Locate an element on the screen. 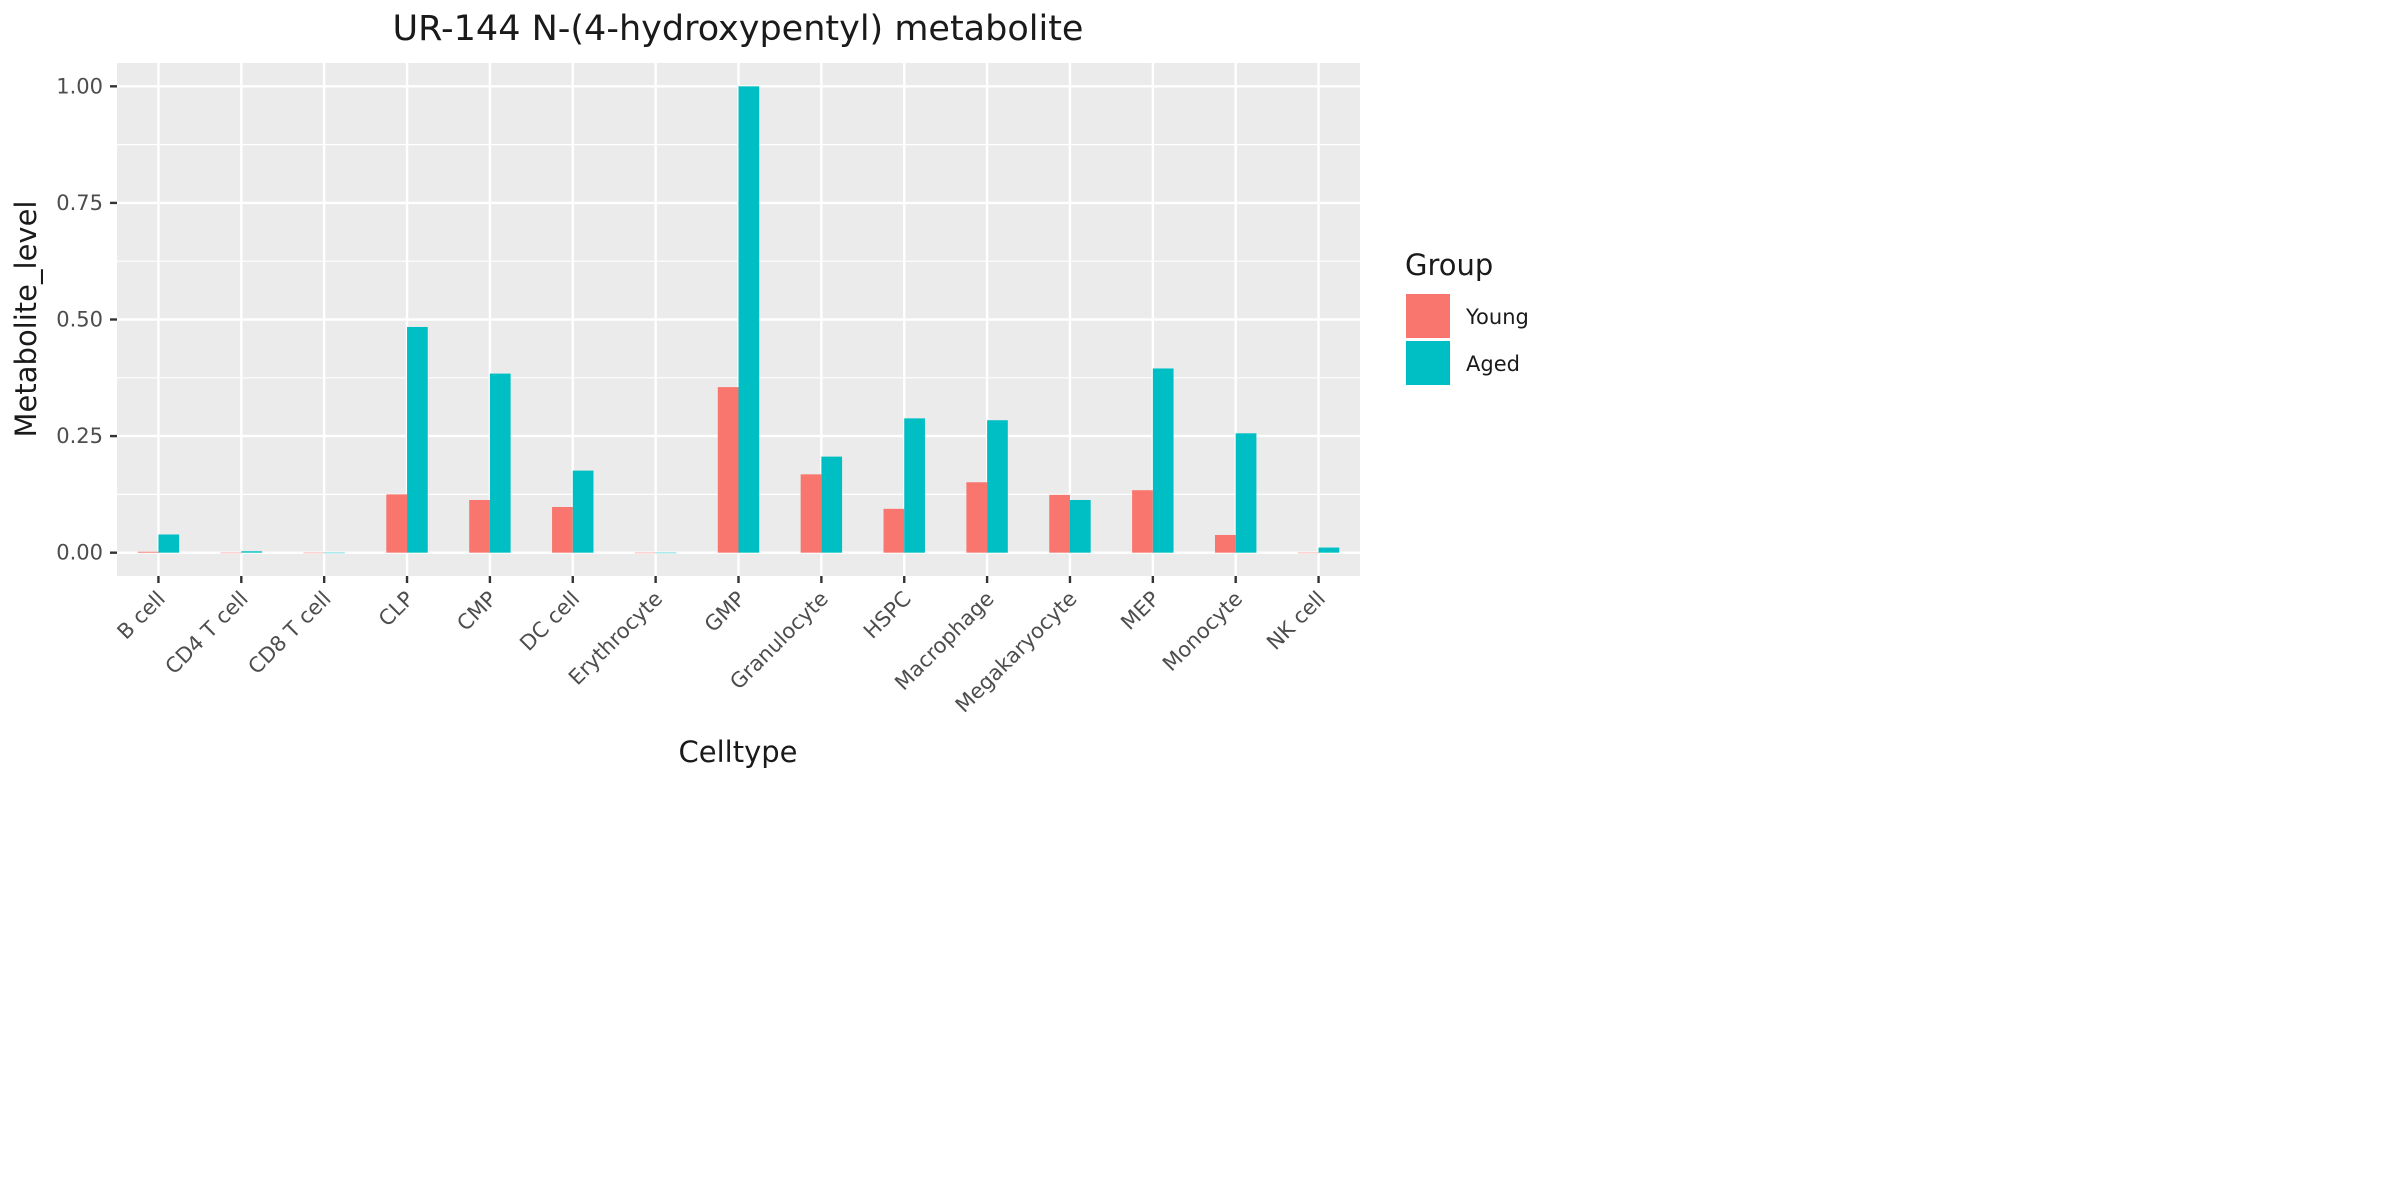 This screenshot has width=2400, height=1200. bar-aged-megakaryocyte is located at coordinates (1080, 526).